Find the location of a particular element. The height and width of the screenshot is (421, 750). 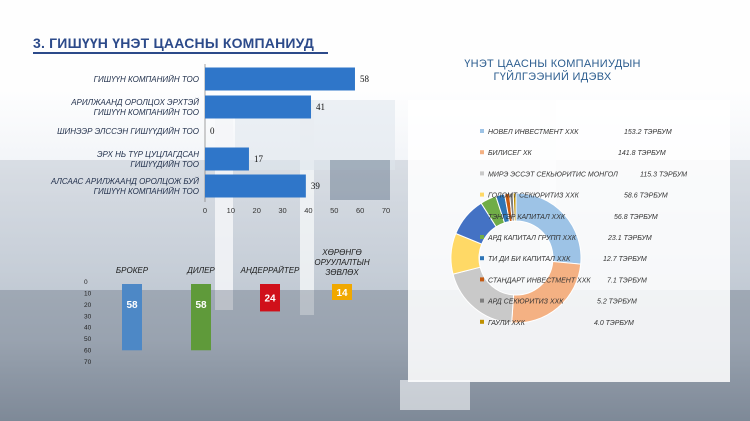

legend-value: 56.8 ТЭРБУМ is located at coordinates (636, 217).